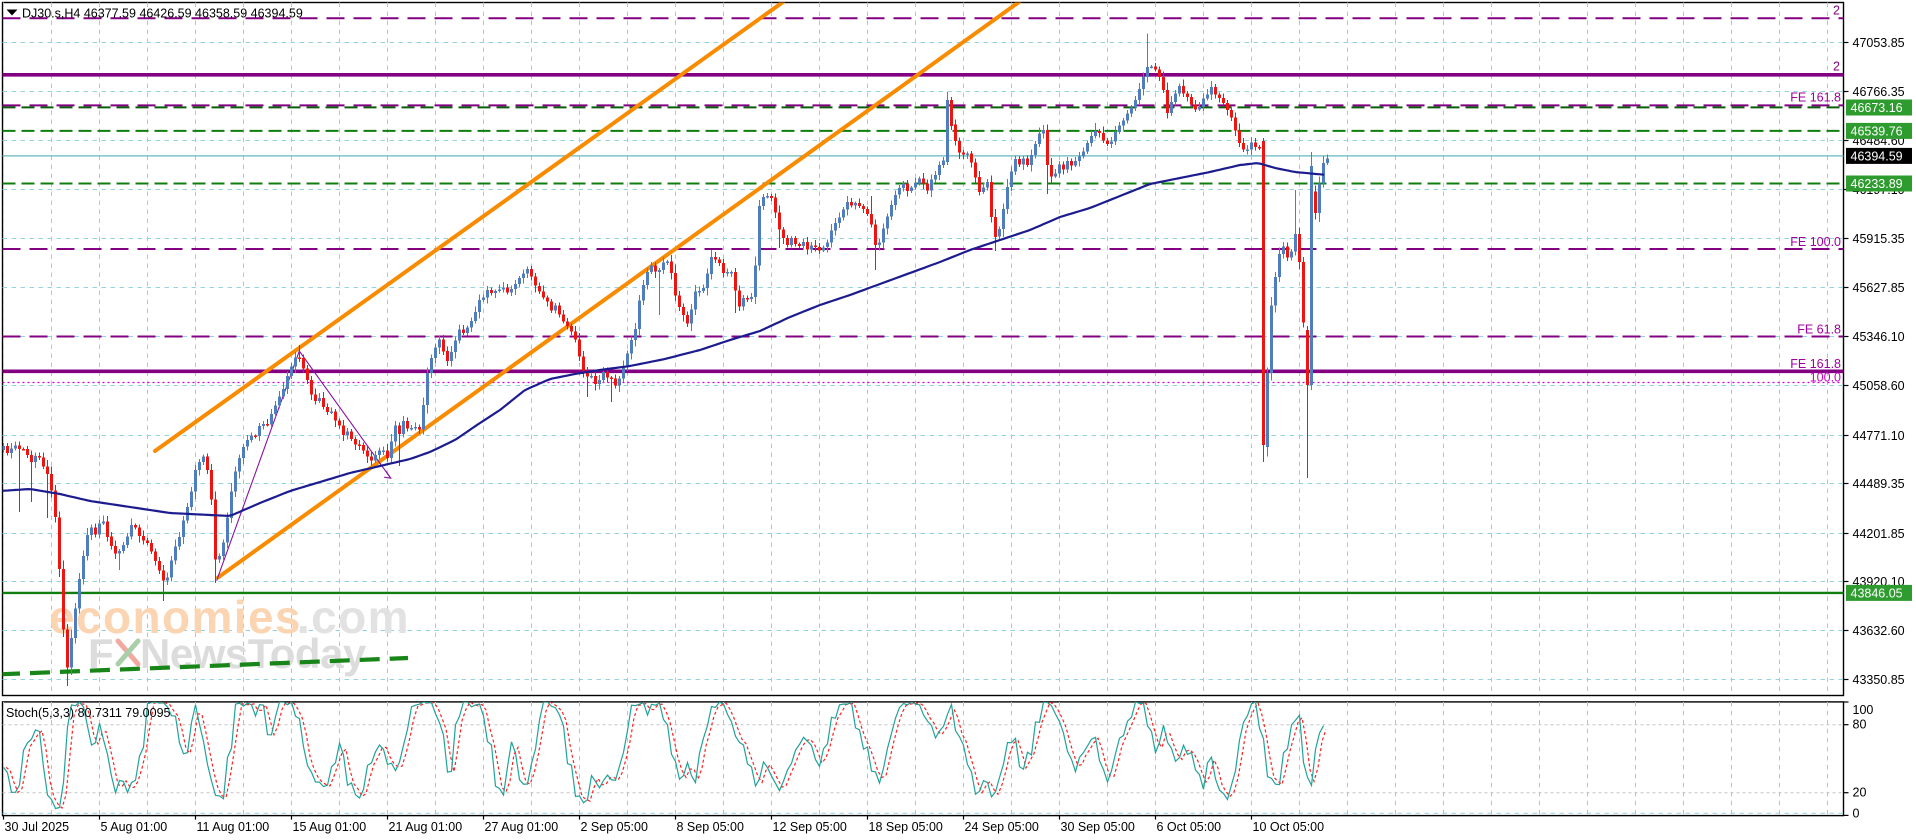  What do you see at coordinates (1877, 184) in the screenshot?
I see `svg-text: 46233.89` at bounding box center [1877, 184].